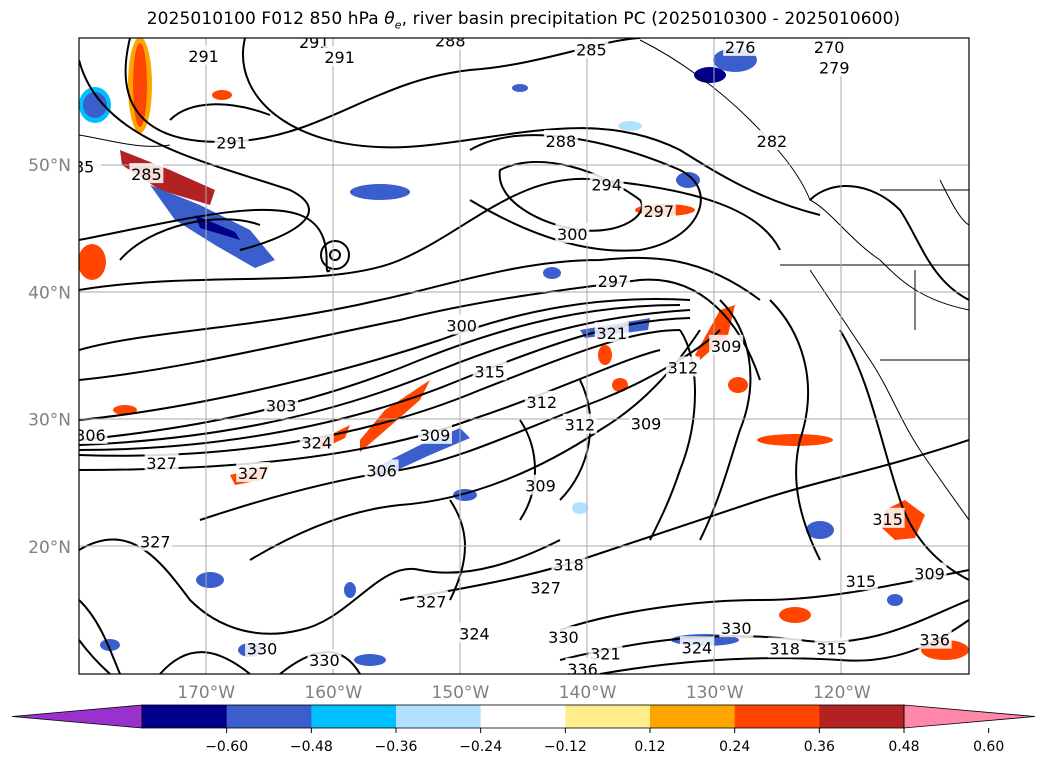 The height and width of the screenshot is (767, 1047). I want to click on title-prefix: 2025010100 F012 850 hPa, so click(265, 19).